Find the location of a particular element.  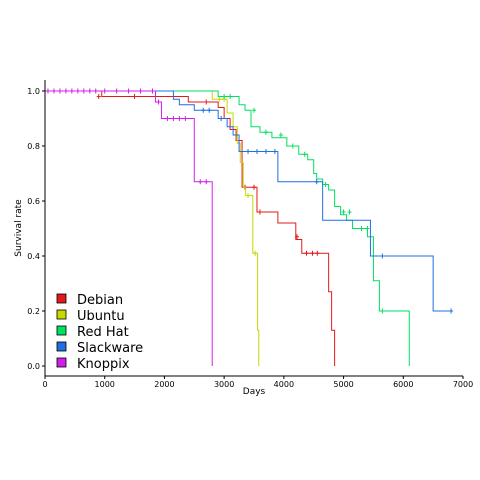

x-tick-label: 2000 is located at coordinates (164, 384).